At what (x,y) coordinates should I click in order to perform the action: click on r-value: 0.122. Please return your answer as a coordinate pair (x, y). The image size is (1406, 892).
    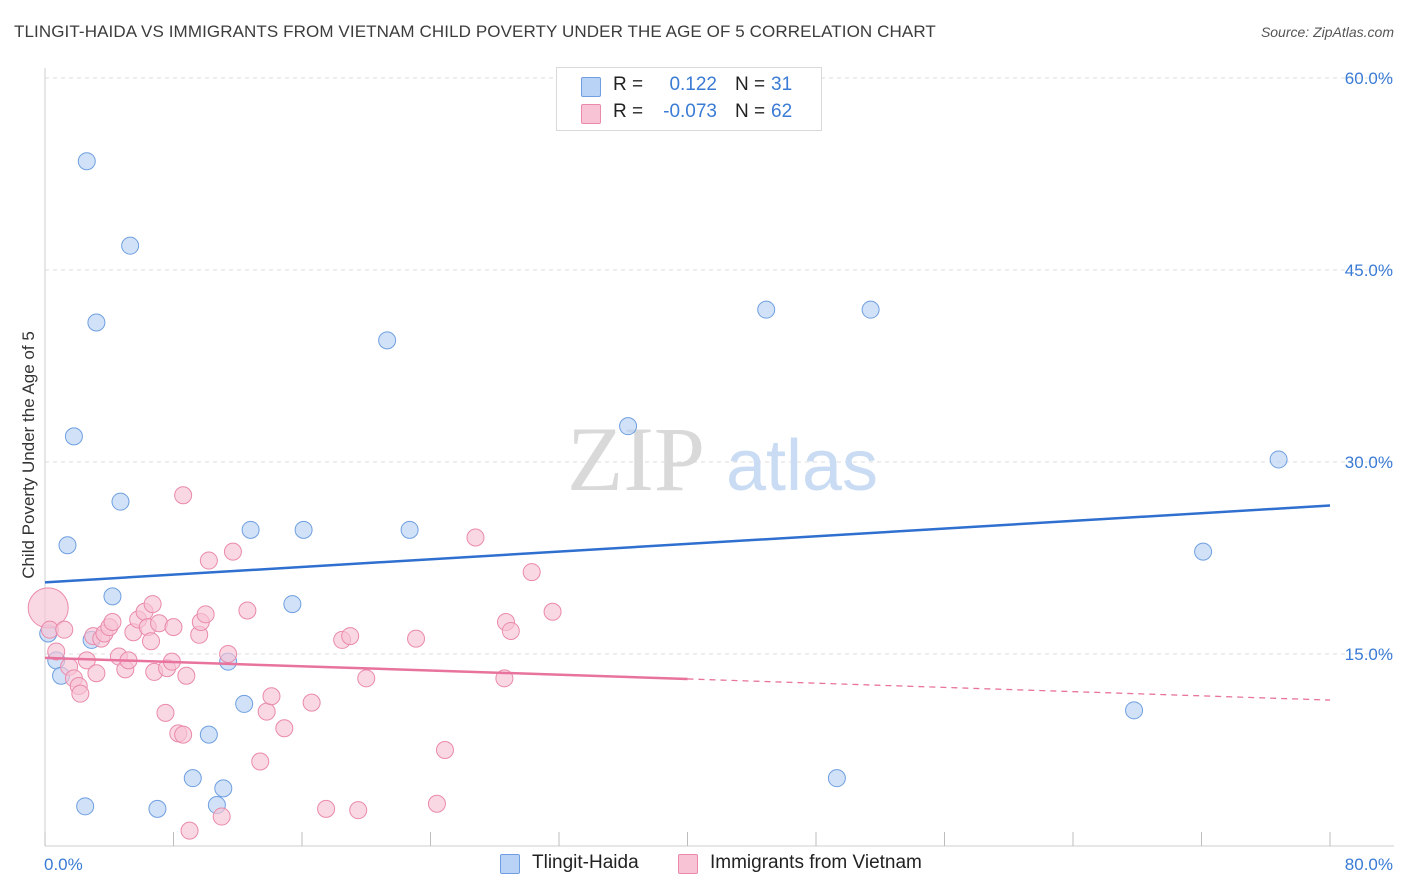
    Looking at the image, I should click on (693, 84).